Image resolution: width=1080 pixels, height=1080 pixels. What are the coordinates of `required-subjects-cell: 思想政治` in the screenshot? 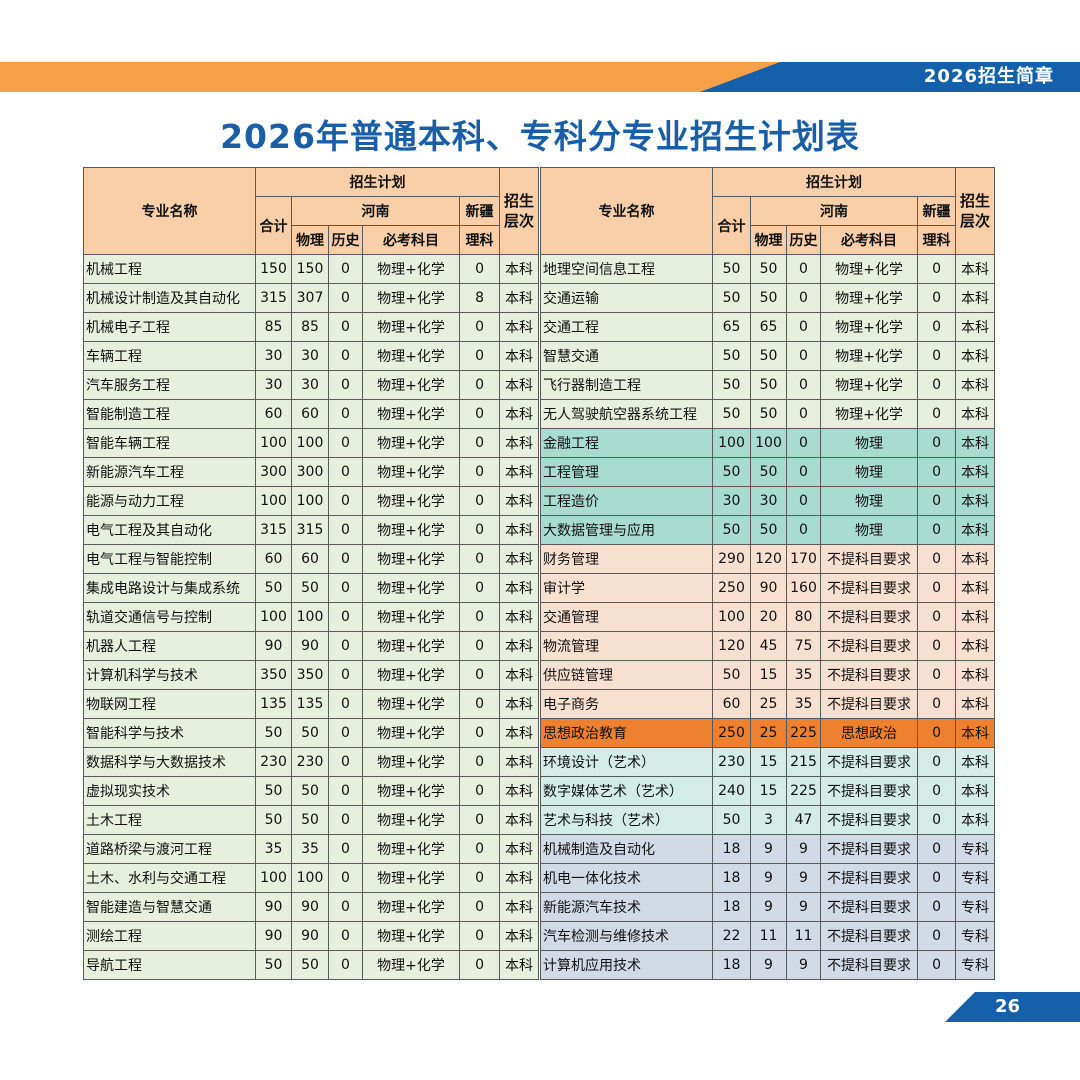 It's located at (869, 733).